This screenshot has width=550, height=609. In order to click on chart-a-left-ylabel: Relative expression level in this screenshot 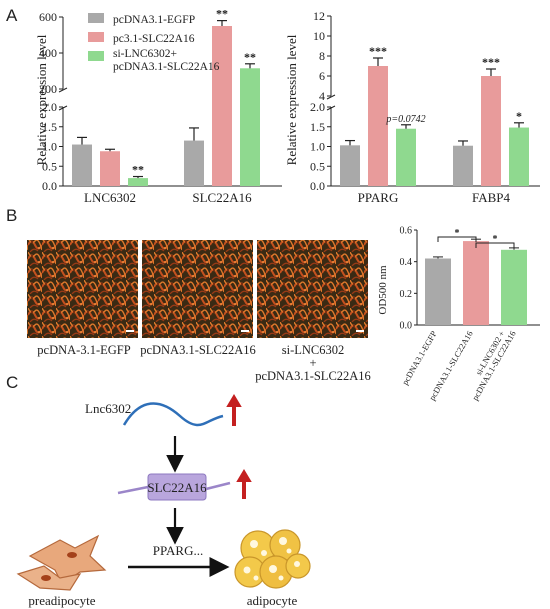, I will do `click(41, 99)`.